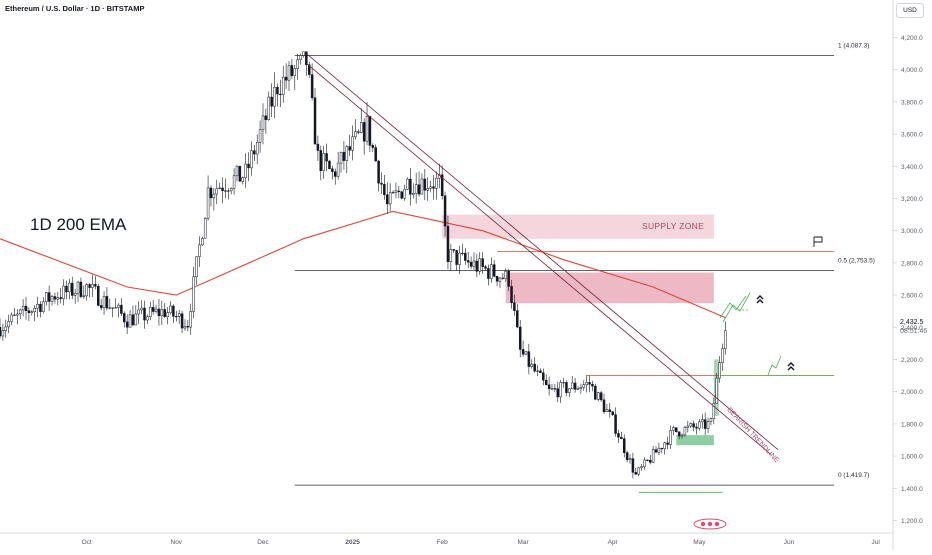  I want to click on y-tick-label: 2,400.0, so click(912, 328).